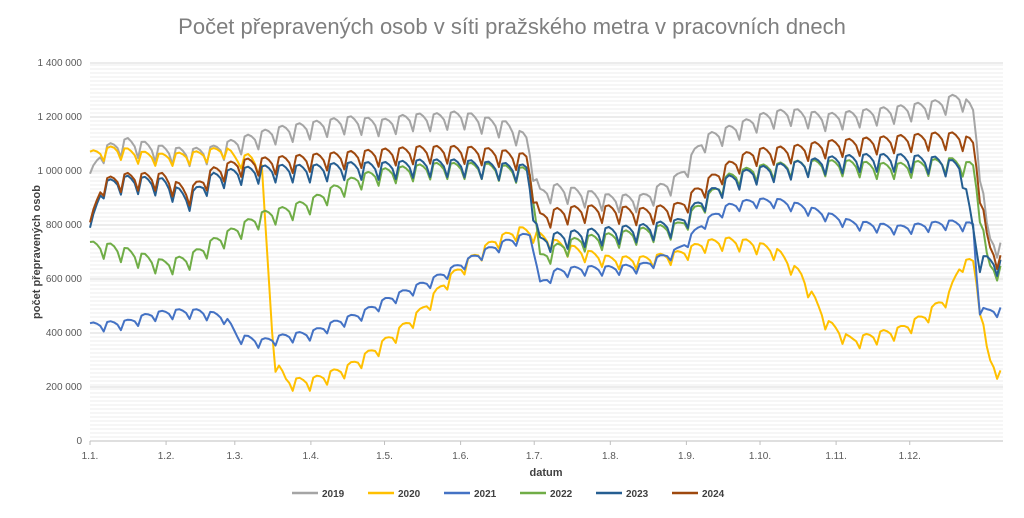 The image size is (1024, 518). I want to click on y-tick-label: 0, so click(79, 441).